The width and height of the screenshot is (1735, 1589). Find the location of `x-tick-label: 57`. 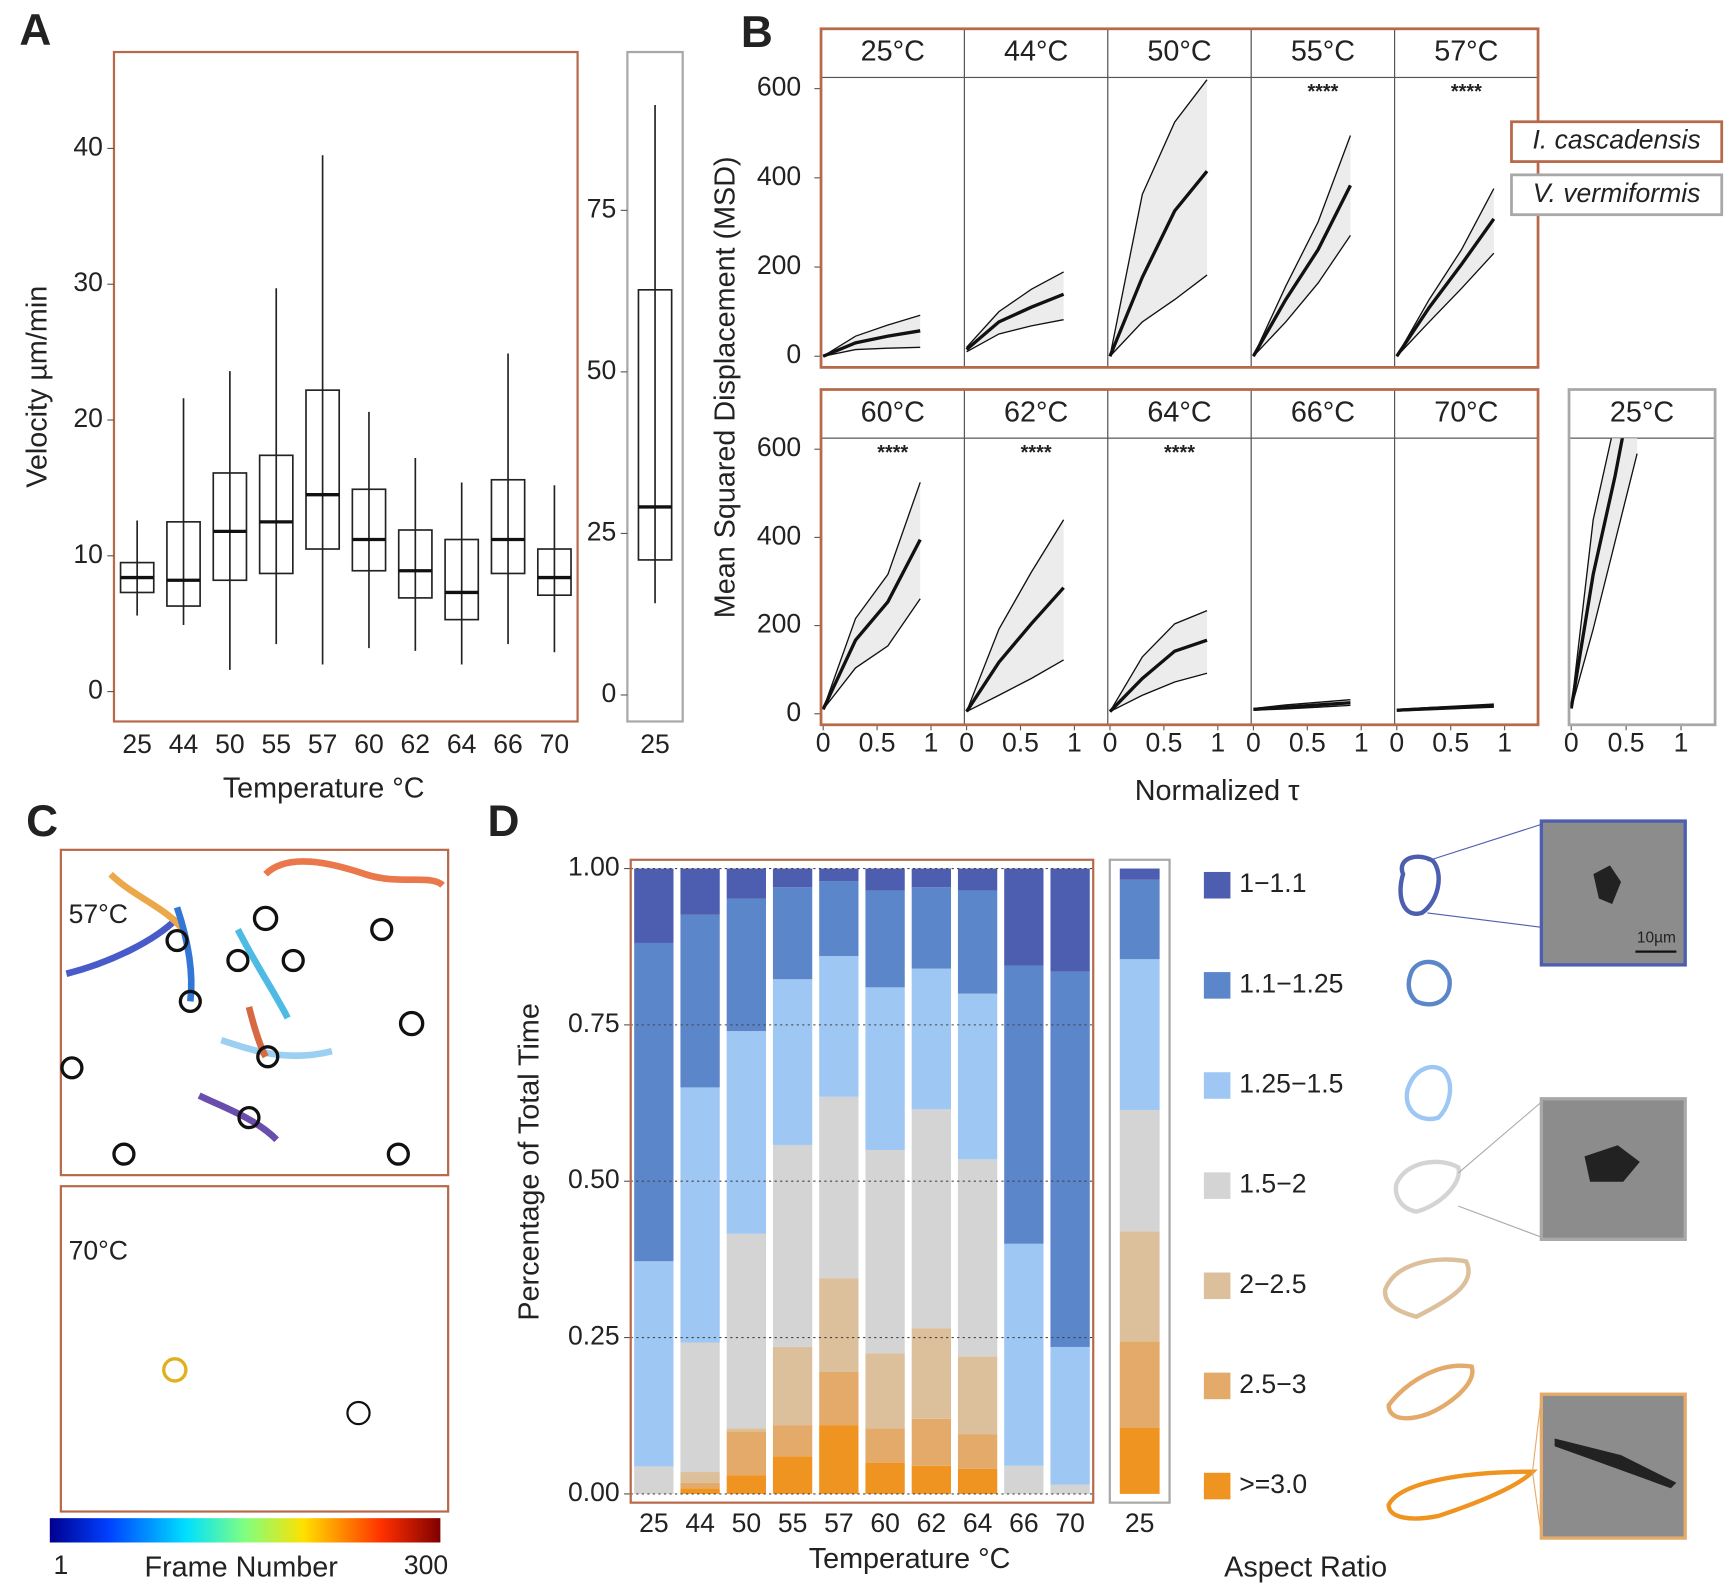

x-tick-label: 57 is located at coordinates (323, 744).